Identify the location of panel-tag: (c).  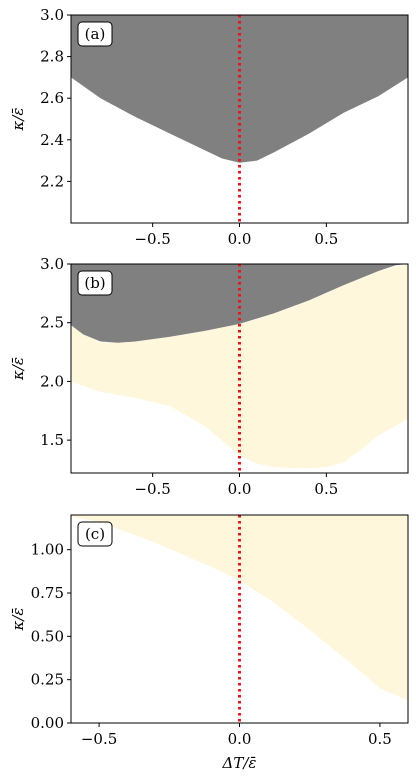
(95, 534).